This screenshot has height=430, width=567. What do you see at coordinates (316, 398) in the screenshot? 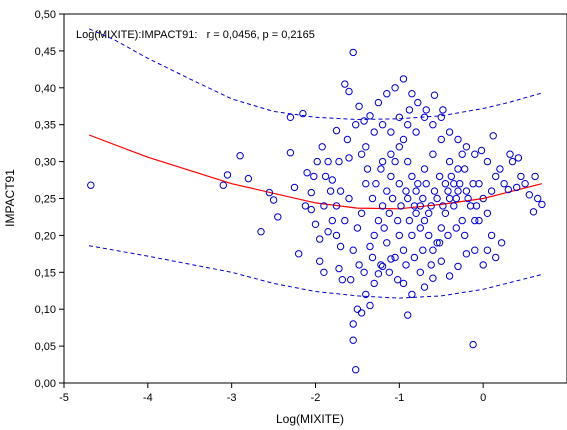
I see `x-tick-label: -2` at bounding box center [316, 398].